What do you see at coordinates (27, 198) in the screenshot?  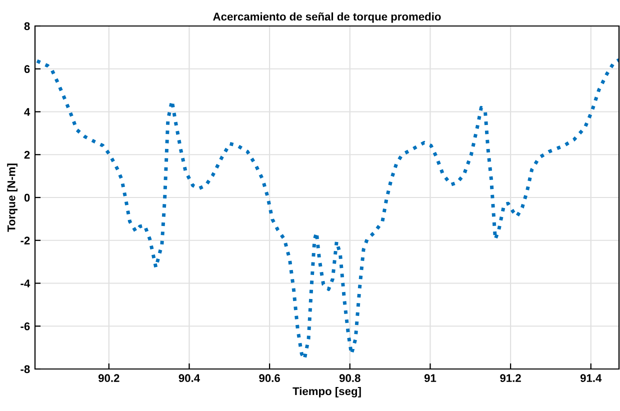 I see `y-tick-label: 0` at bounding box center [27, 198].